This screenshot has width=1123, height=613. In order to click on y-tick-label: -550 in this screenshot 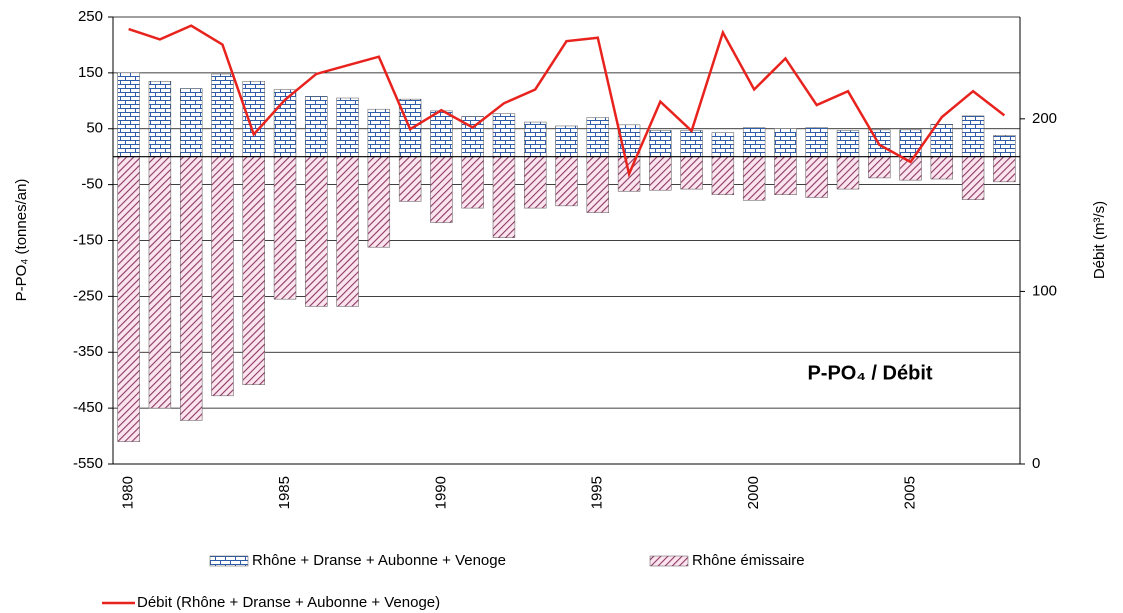, I will do `click(88, 463)`.